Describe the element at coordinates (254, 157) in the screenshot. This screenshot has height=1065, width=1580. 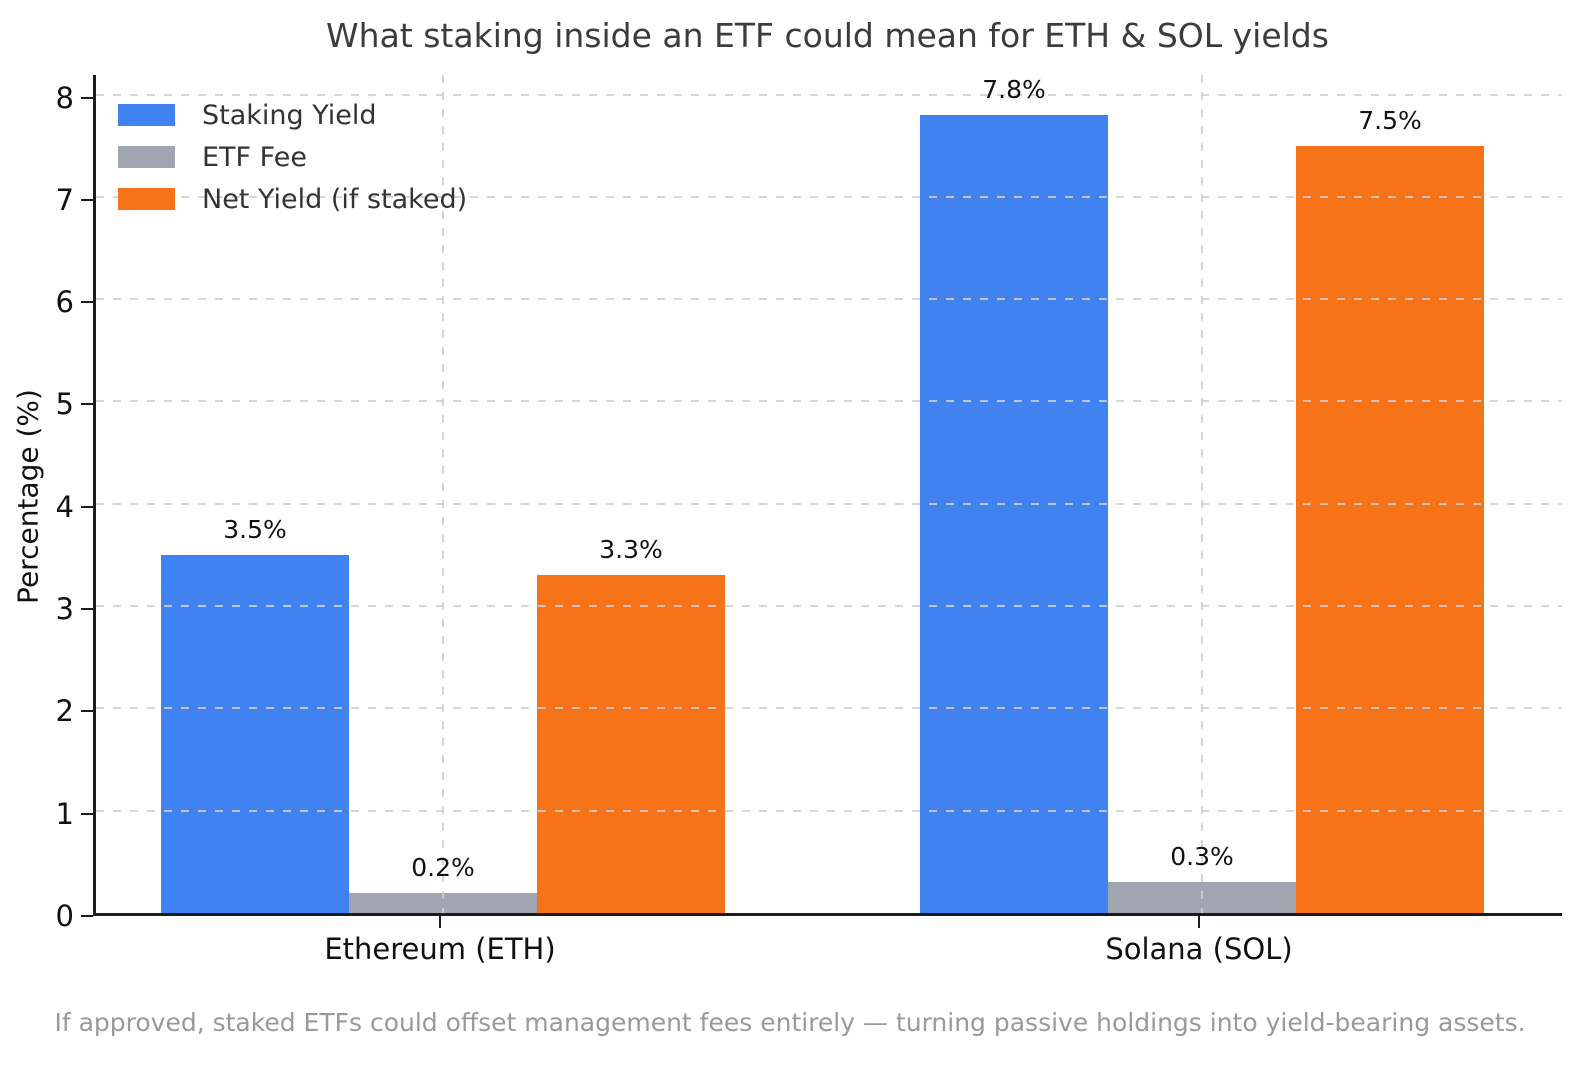
I see `legend-label: ETF Fee` at that location.